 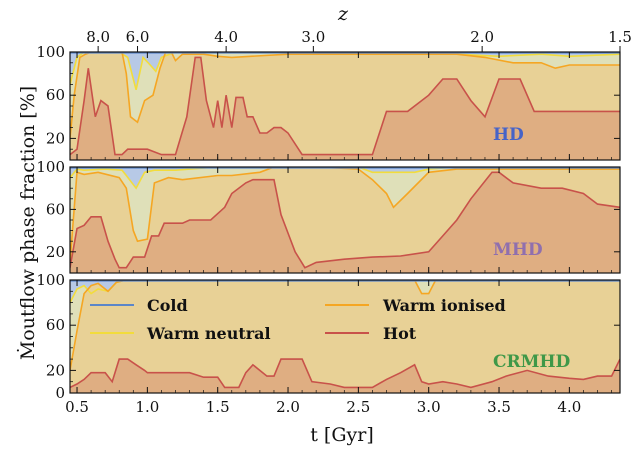 I want to click on x-tick-label: 4.0, so click(x=569, y=407).